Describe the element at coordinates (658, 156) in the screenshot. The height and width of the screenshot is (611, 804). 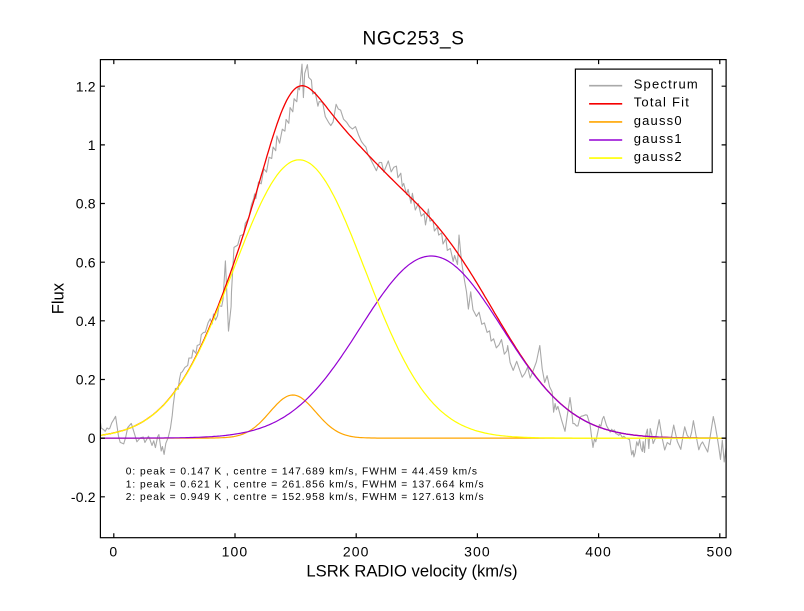
I see `svg-text: gauss2` at that location.